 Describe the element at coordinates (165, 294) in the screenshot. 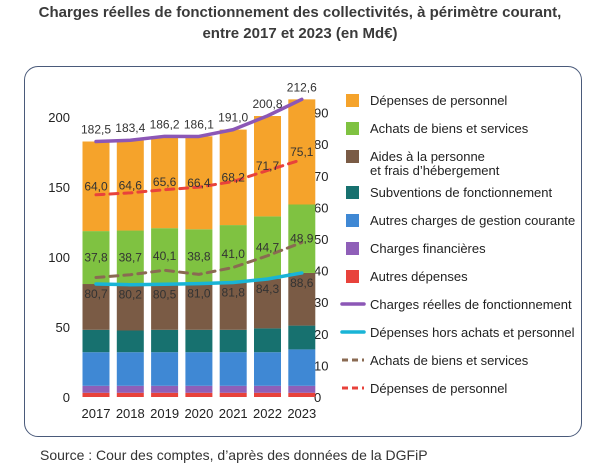

I see `data-label-hors-achats: 80,5` at that location.